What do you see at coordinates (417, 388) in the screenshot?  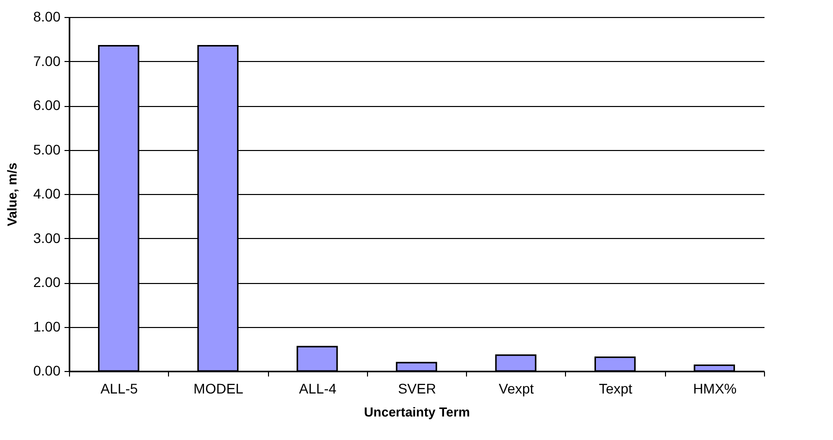 I see `x-tick-label: SVER` at bounding box center [417, 388].